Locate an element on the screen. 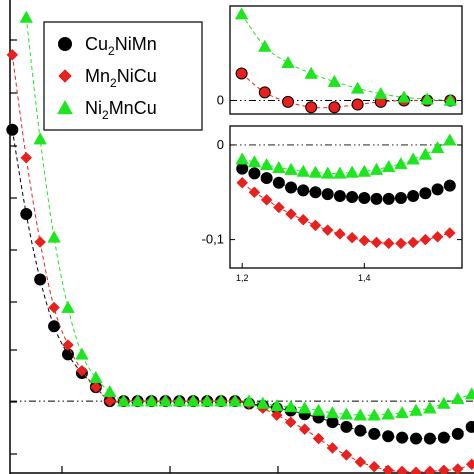 Image resolution: width=474 pixels, height=474 pixels. inset-top-ytick-label-0: 0 is located at coordinates (220, 100).